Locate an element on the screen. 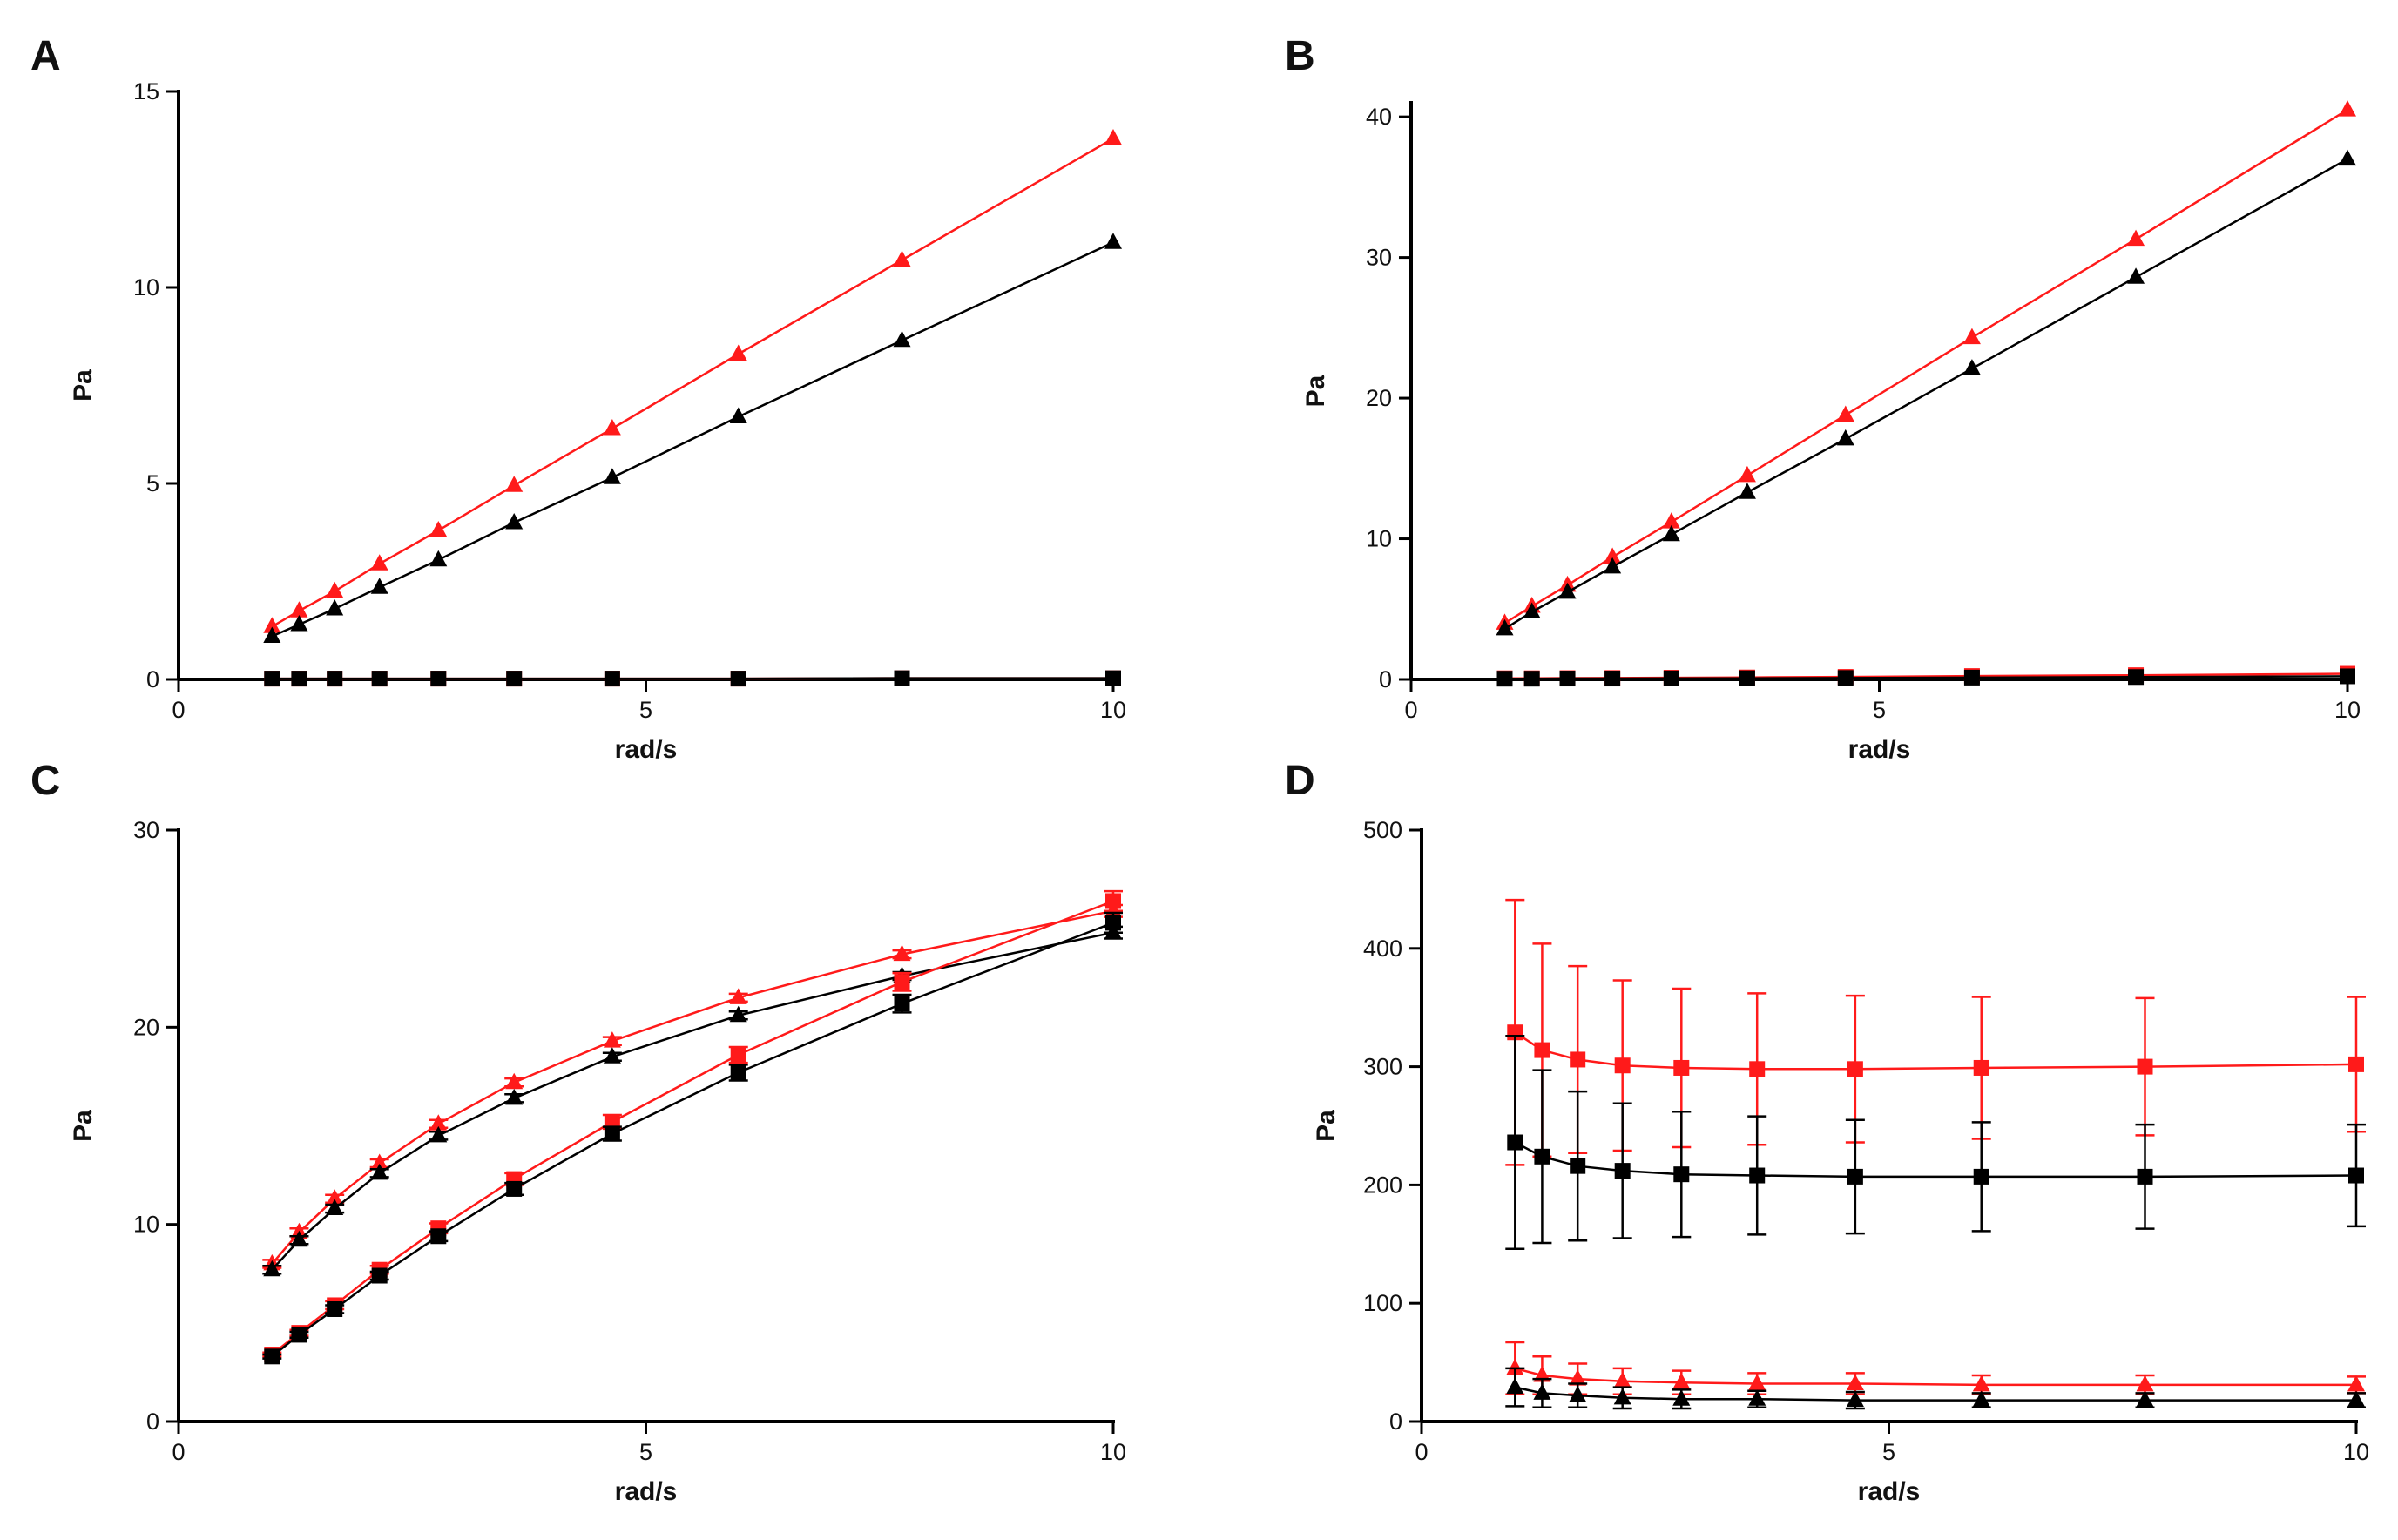 This screenshot has width=2398, height=1540. y-tick-label: 5 is located at coordinates (152, 483).